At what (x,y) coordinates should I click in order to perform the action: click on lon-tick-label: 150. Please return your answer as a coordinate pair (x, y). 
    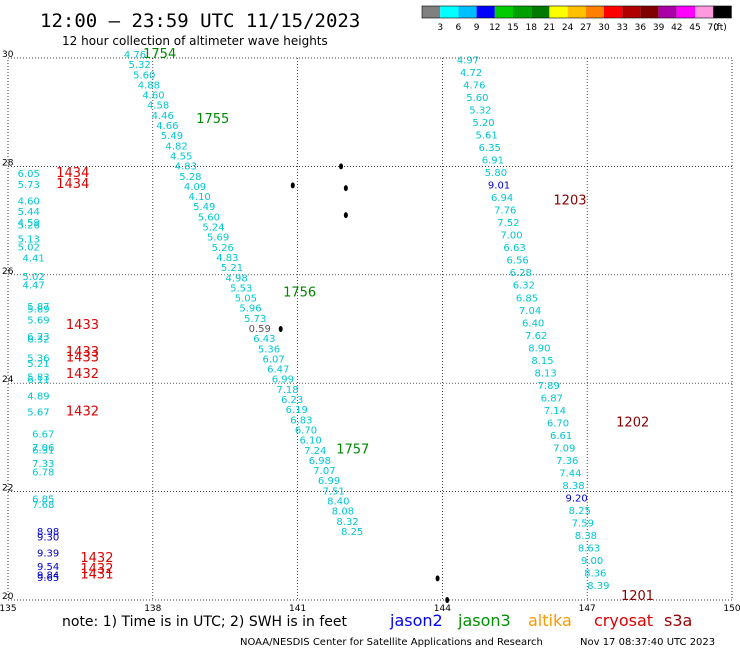
    Looking at the image, I should click on (731, 609).